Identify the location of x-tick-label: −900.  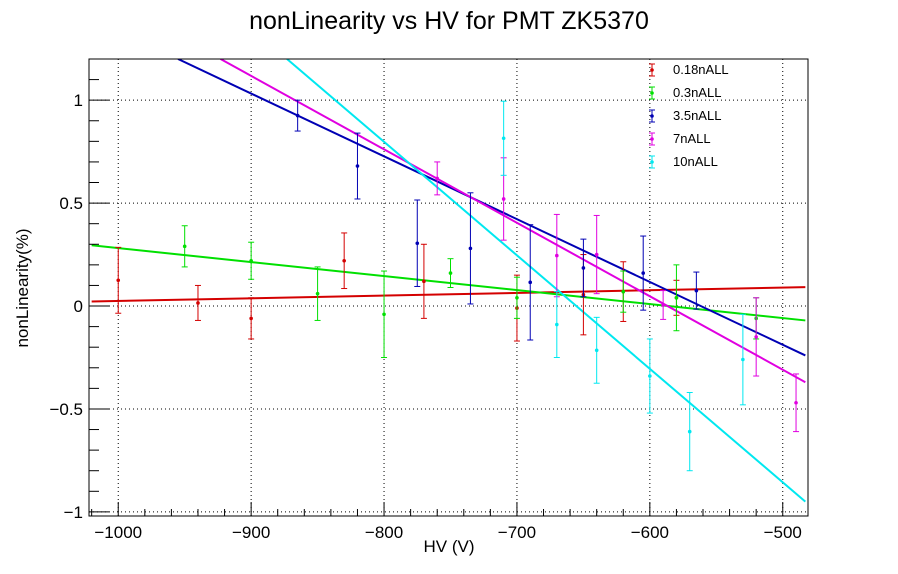
(251, 532).